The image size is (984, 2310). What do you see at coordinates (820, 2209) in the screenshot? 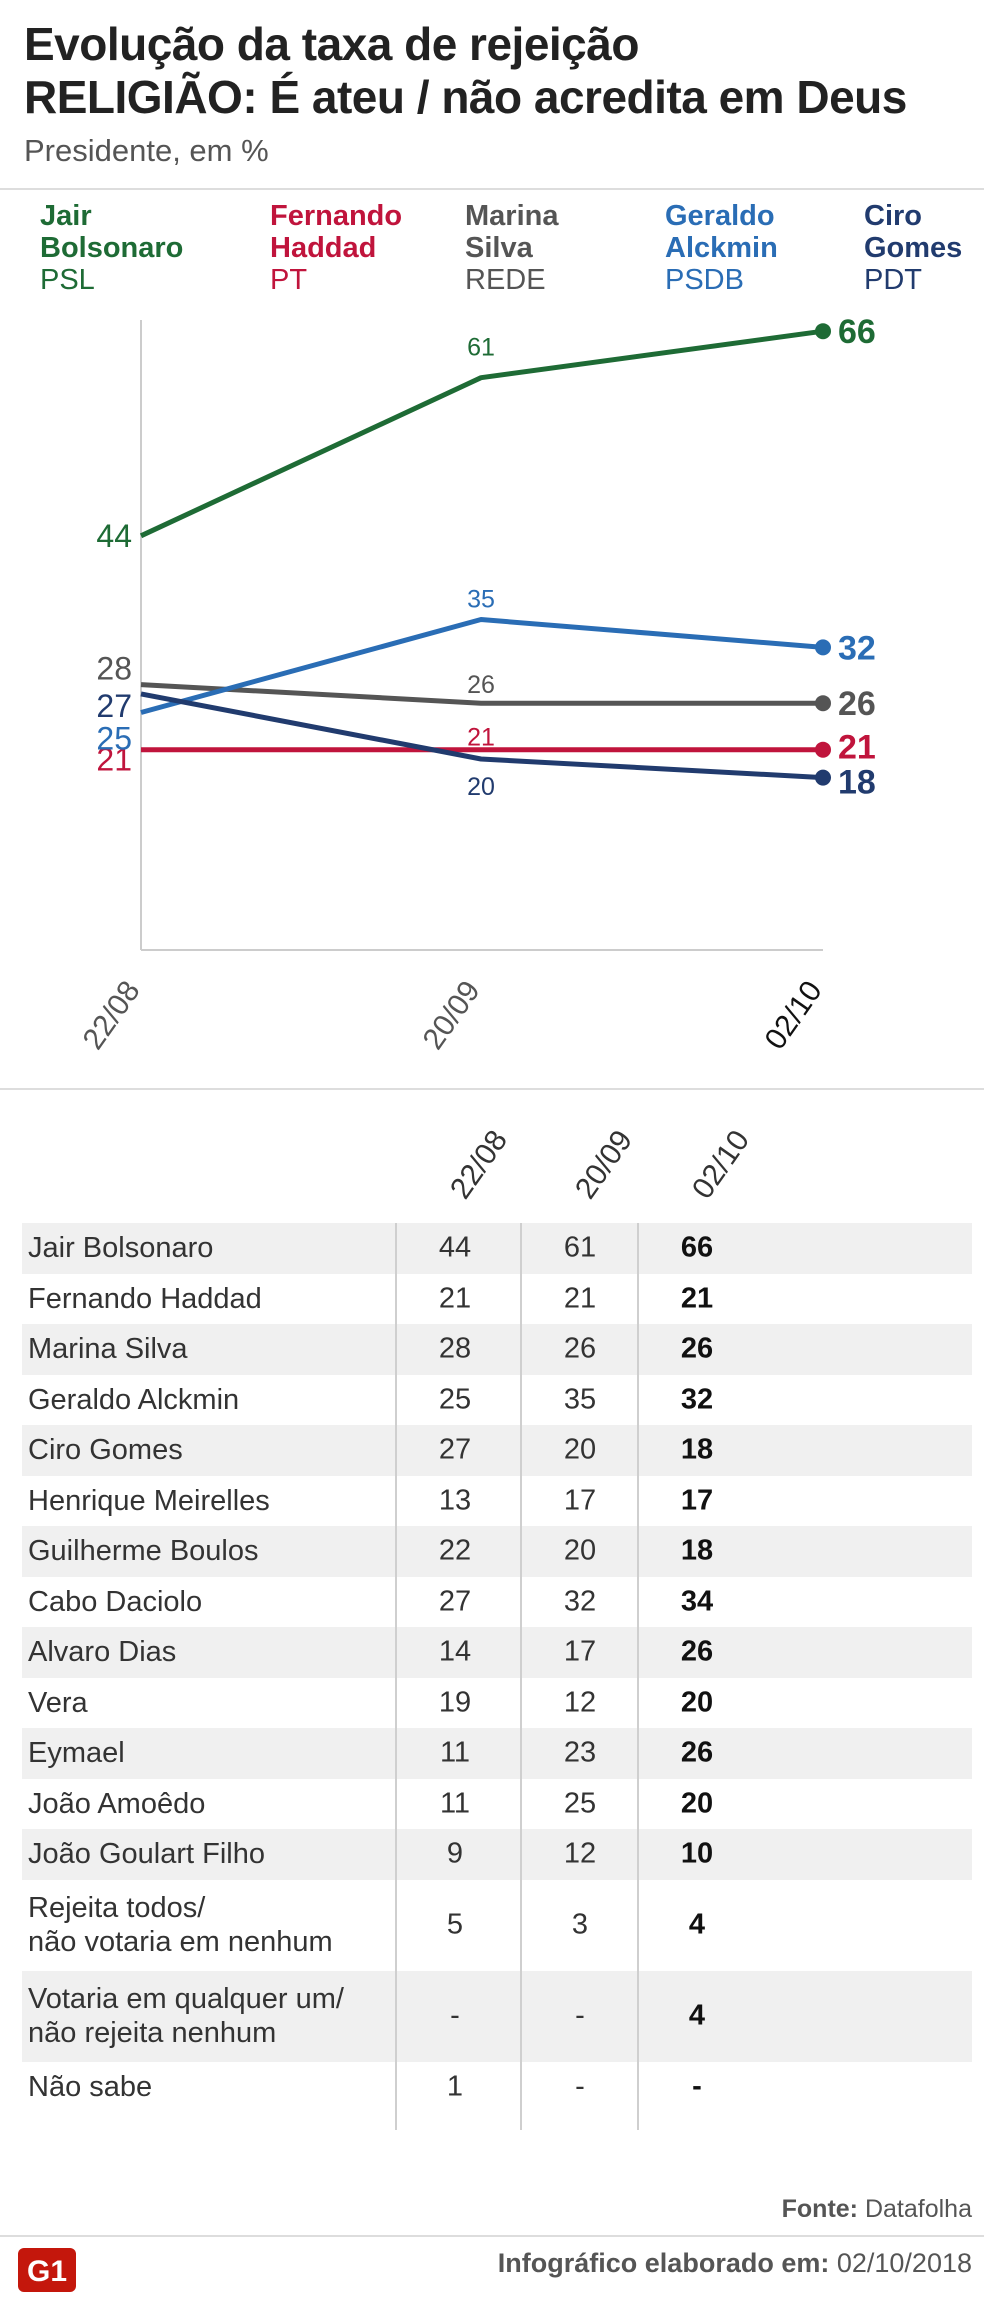
I see `source-label: Fonte:` at bounding box center [820, 2209].